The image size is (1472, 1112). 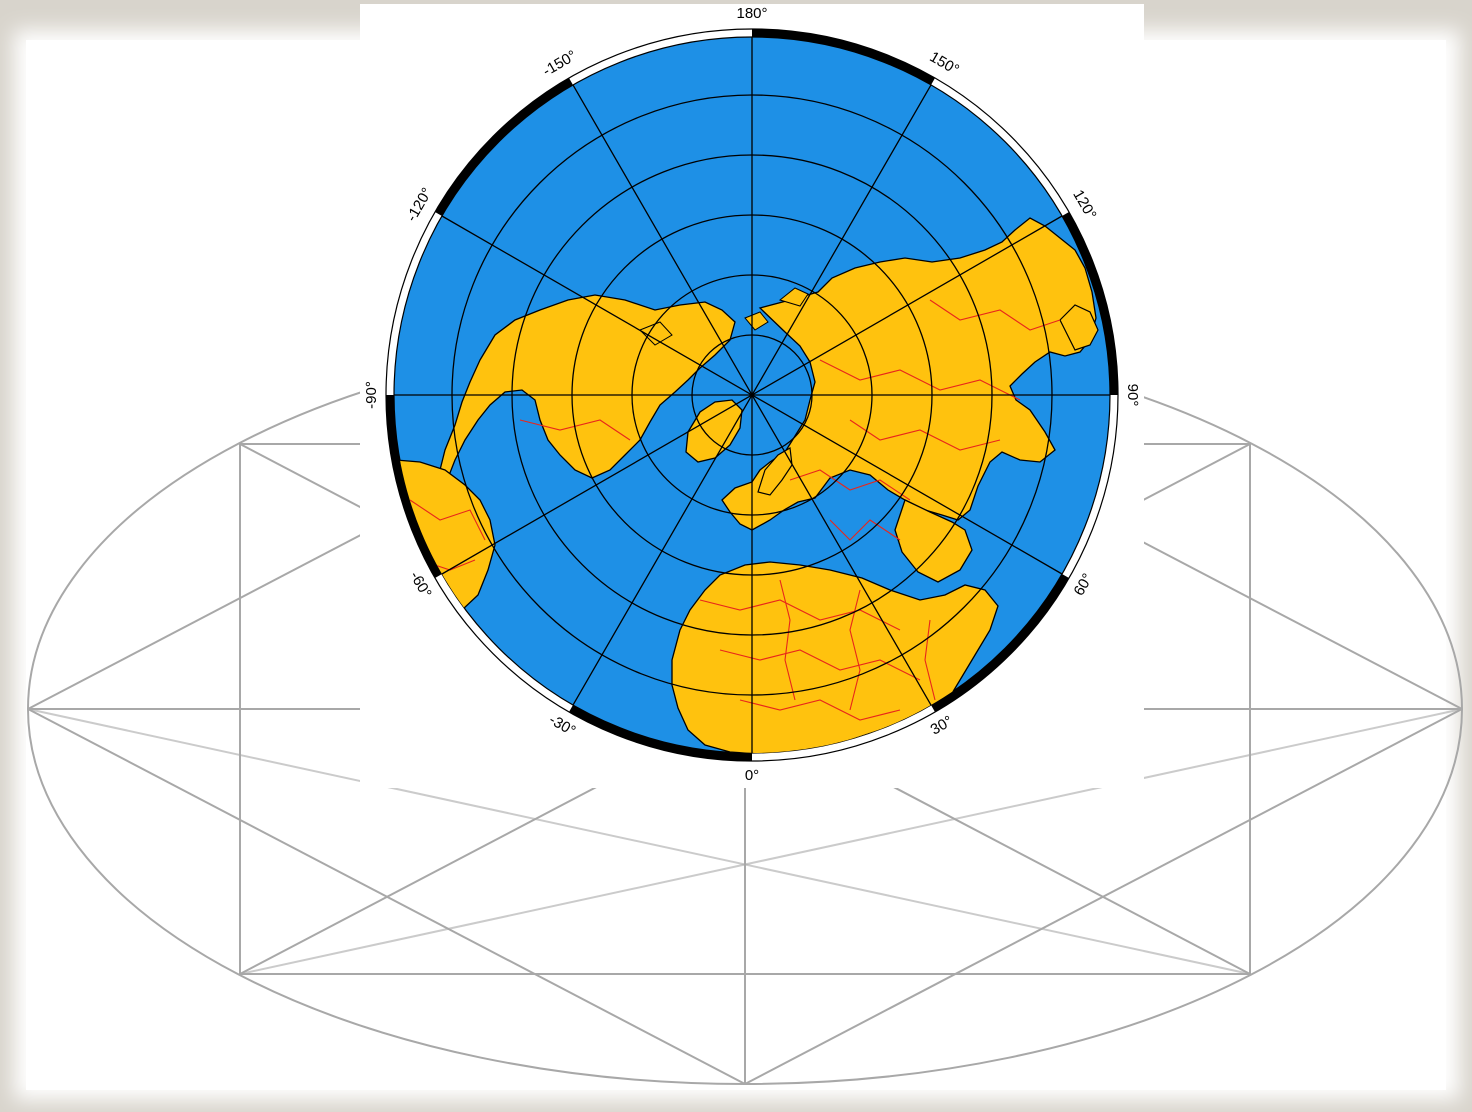 I want to click on land-africa, so click(x=835, y=657).